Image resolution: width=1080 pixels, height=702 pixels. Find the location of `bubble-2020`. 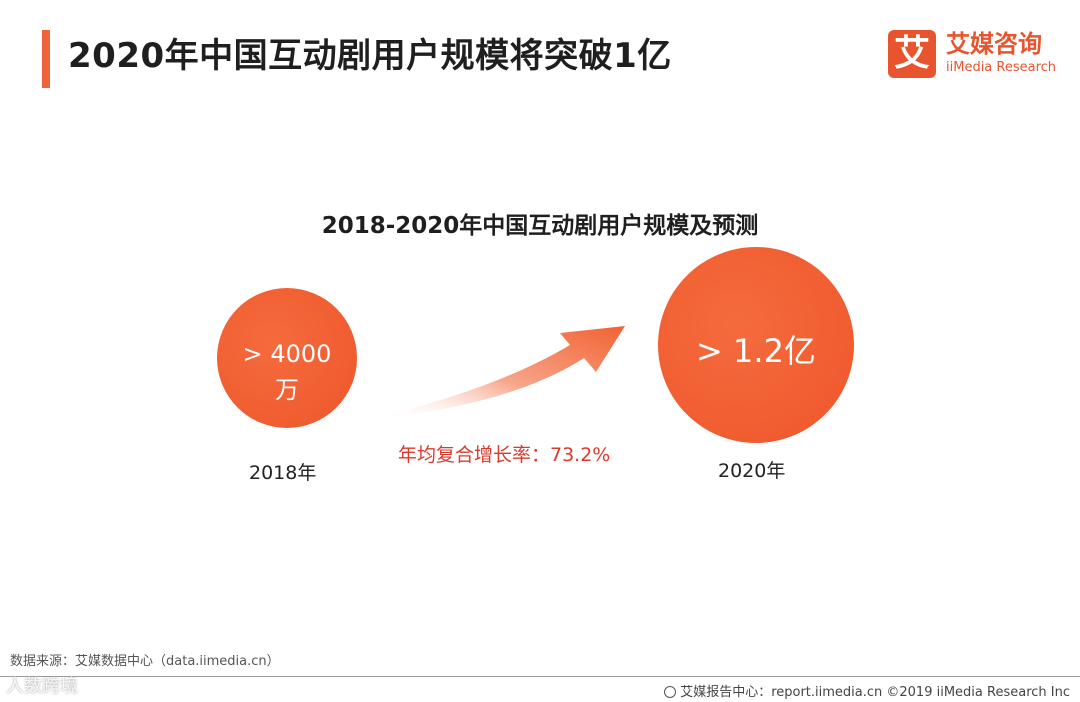

bubble-2020 is located at coordinates (756, 345).